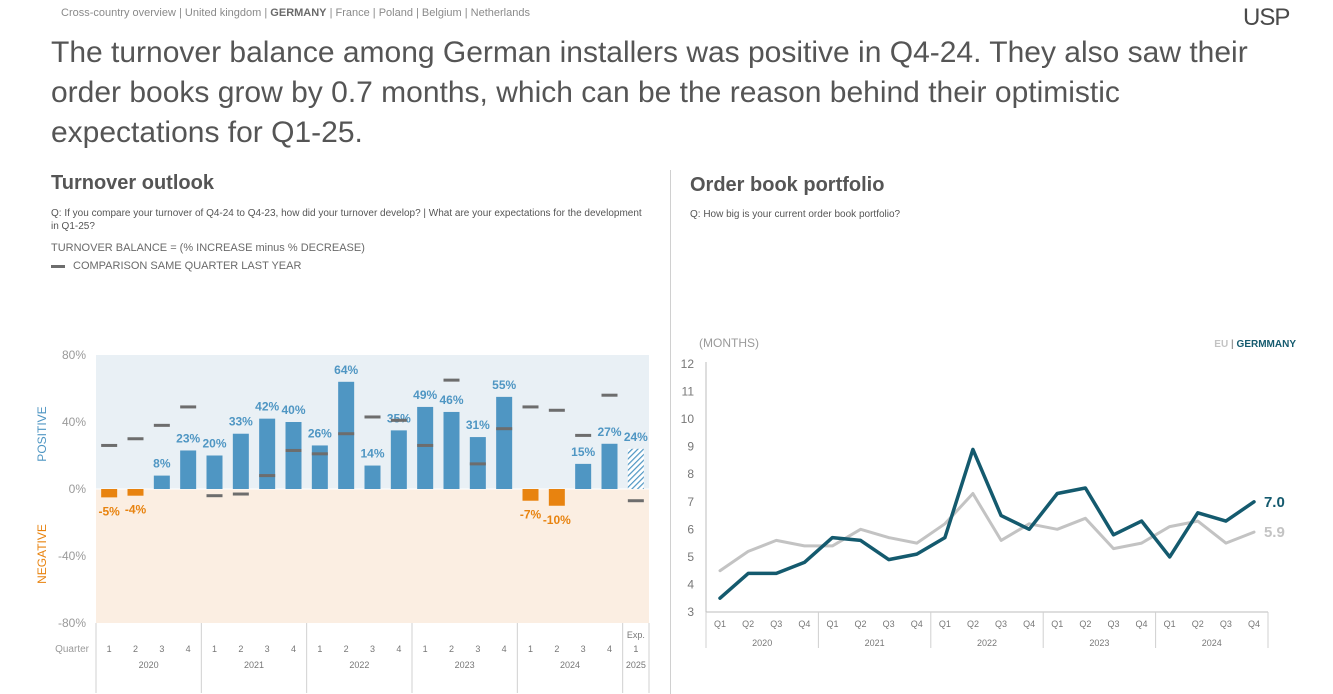 This screenshot has width=1333, height=694. What do you see at coordinates (636, 437) in the screenshot?
I see `bar-data-label: 24%` at bounding box center [636, 437].